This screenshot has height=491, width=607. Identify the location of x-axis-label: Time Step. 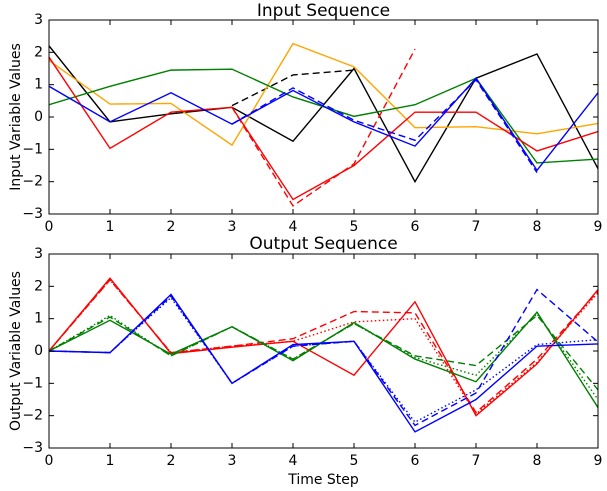
(323, 480).